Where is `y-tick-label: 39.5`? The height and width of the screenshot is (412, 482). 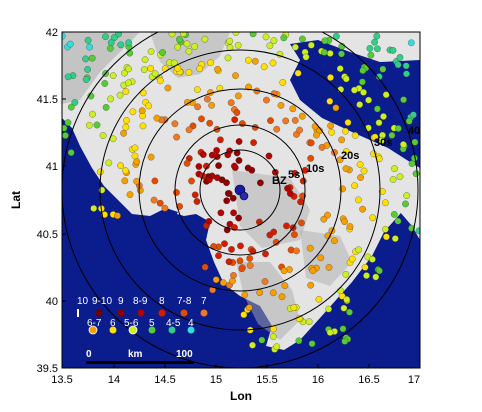
y-tick-label: 39.5 is located at coordinates (47, 369).